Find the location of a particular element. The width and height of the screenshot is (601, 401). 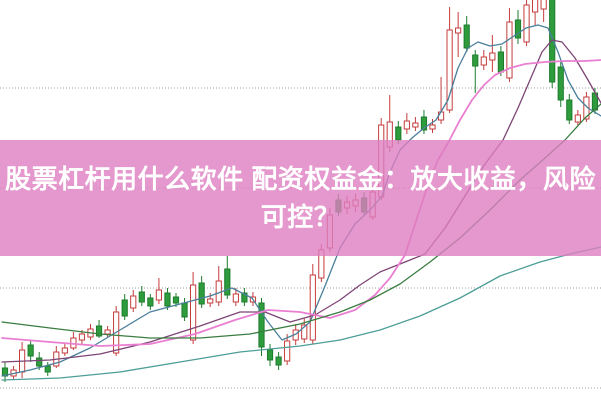

headline-line-2: 可控？ is located at coordinates (300, 217).